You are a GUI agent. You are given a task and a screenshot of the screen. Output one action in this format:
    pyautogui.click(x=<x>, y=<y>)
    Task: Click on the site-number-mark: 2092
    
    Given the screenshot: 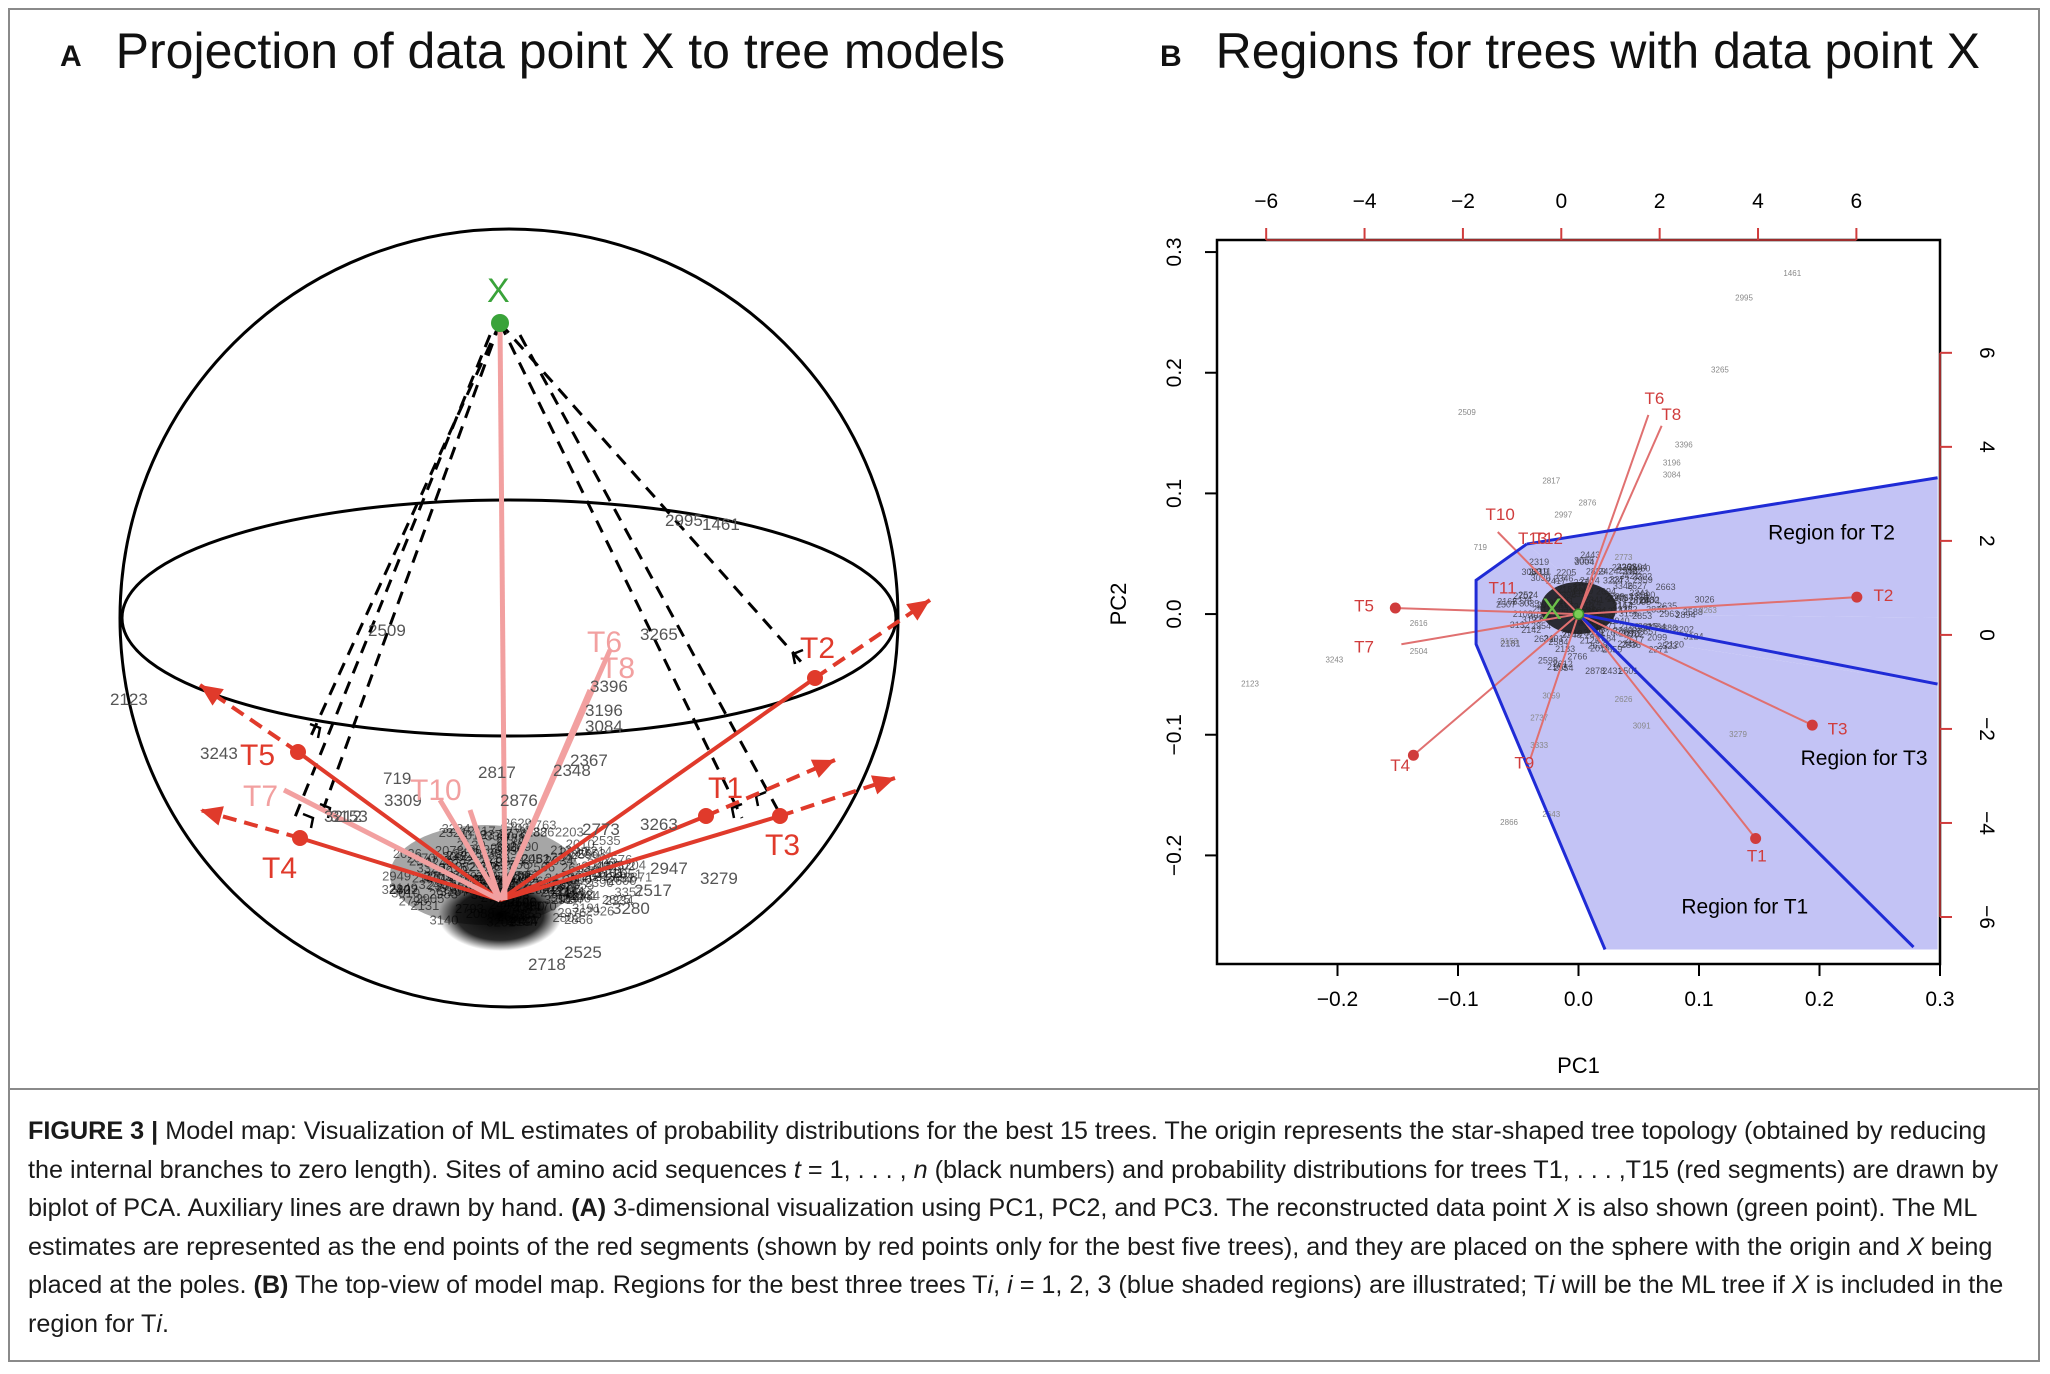 What is the action you would take?
    pyautogui.click(x=1629, y=634)
    